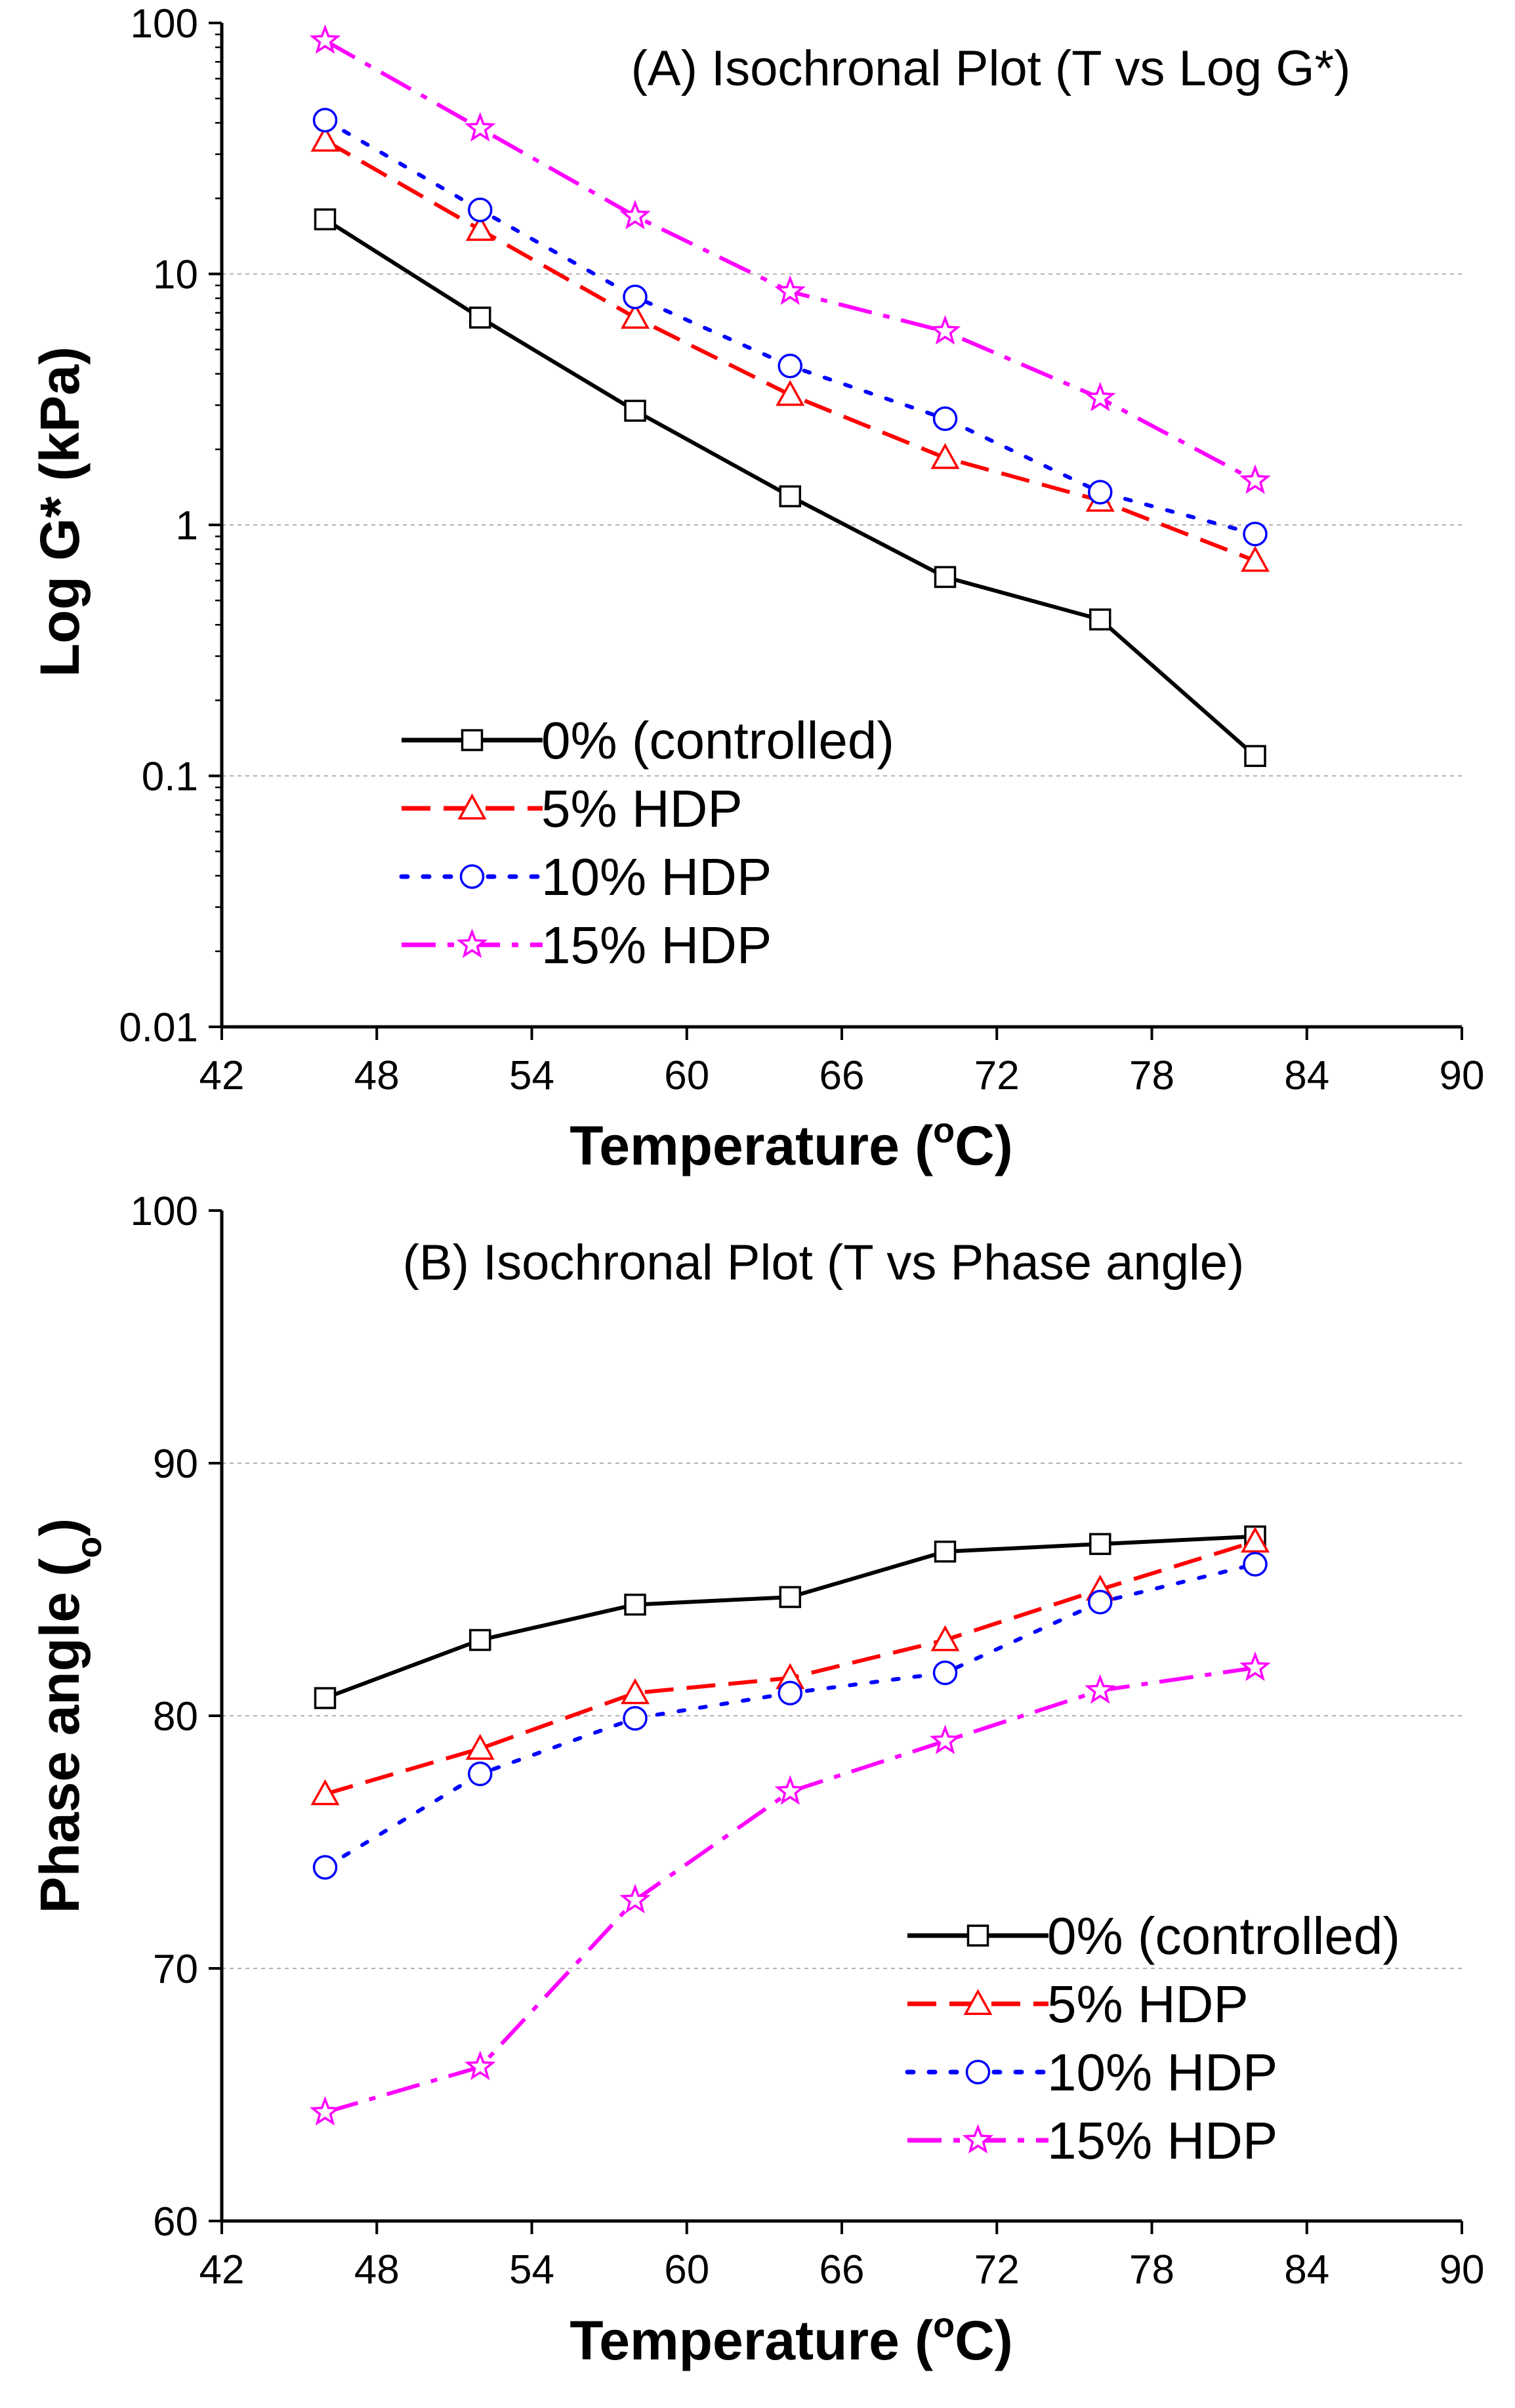  I want to click on panel-a-y-tick-label: 0.1, so click(170, 778).